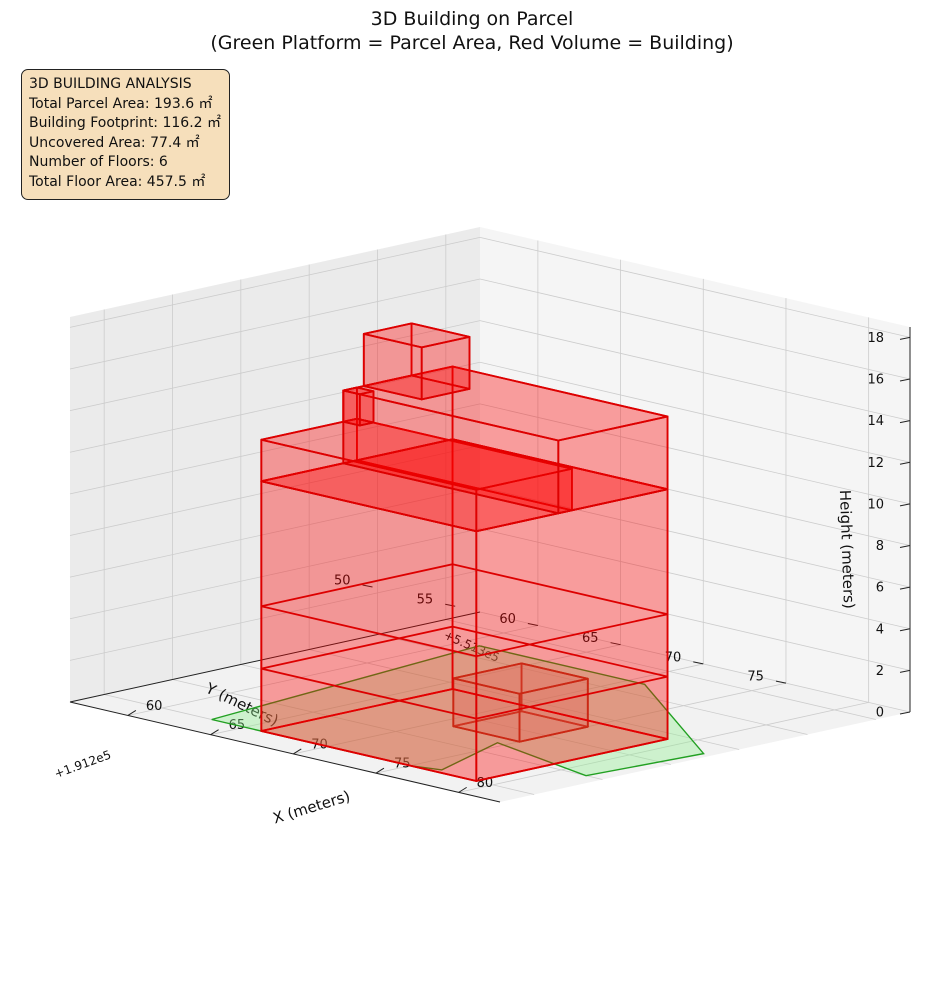  What do you see at coordinates (880, 671) in the screenshot?
I see `z-tick-label: 2` at bounding box center [880, 671].